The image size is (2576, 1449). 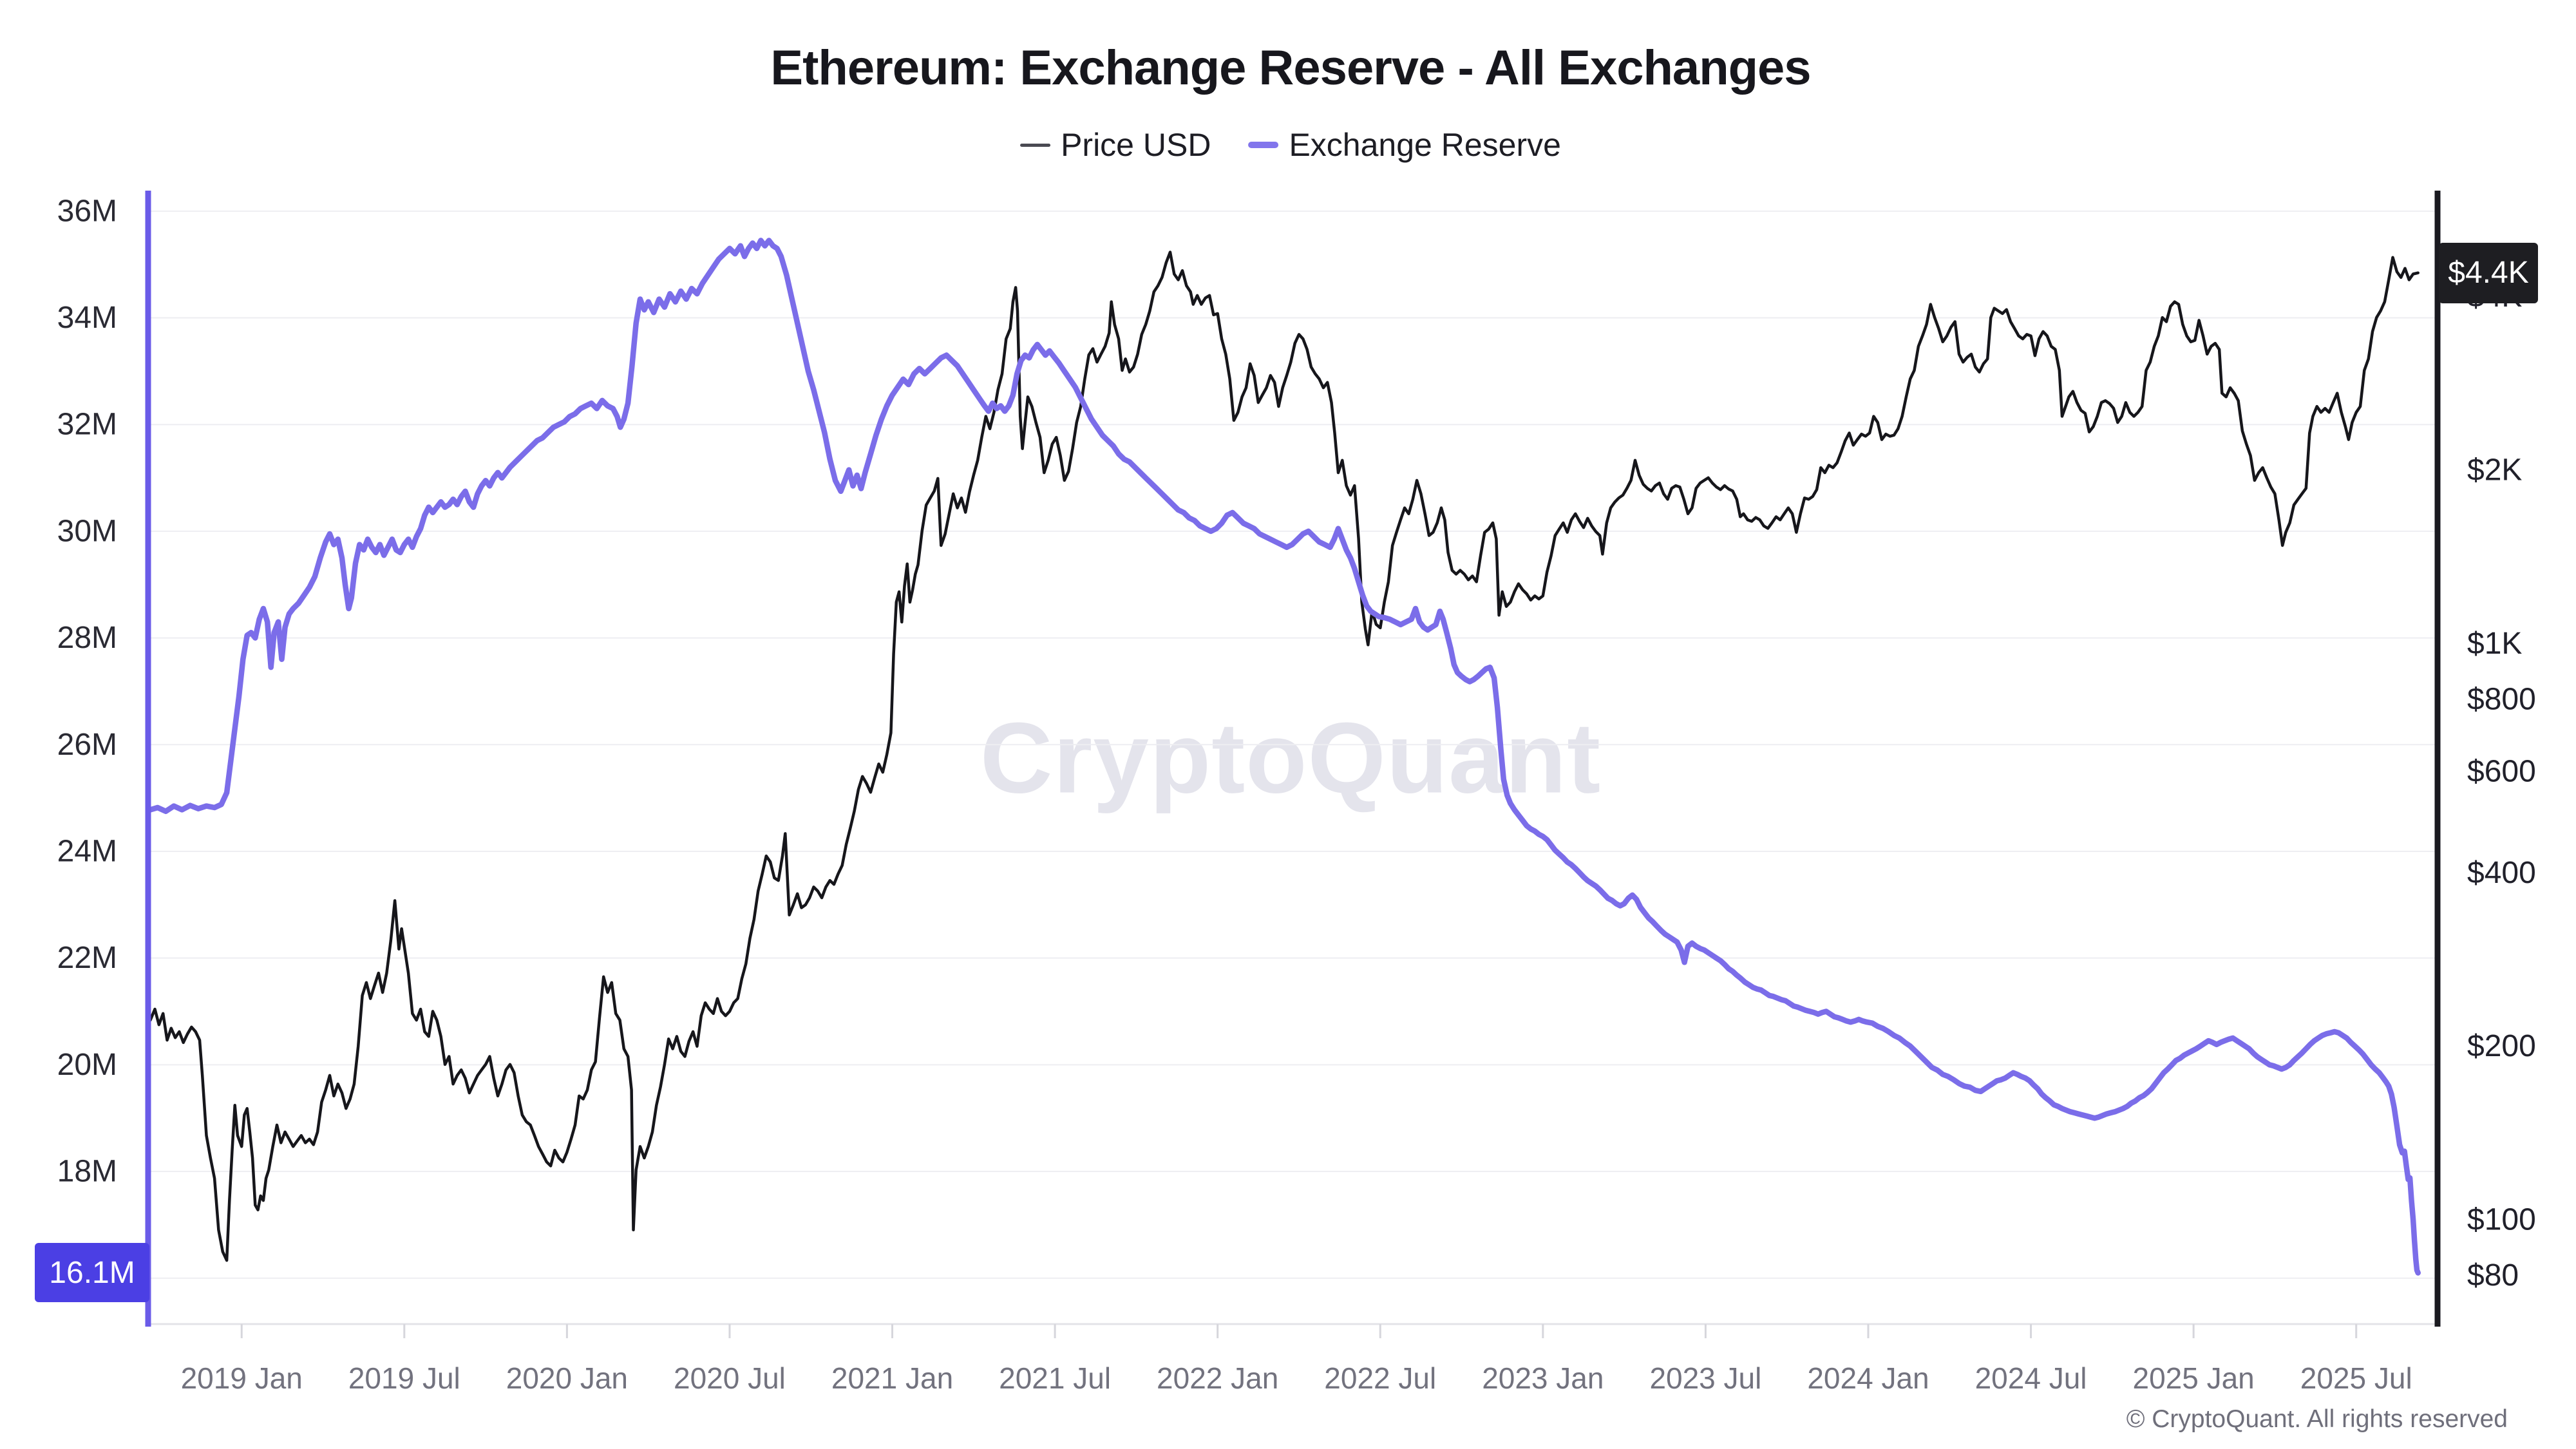 I want to click on legend-item-price-usd: Price USD, so click(x=1115, y=145).